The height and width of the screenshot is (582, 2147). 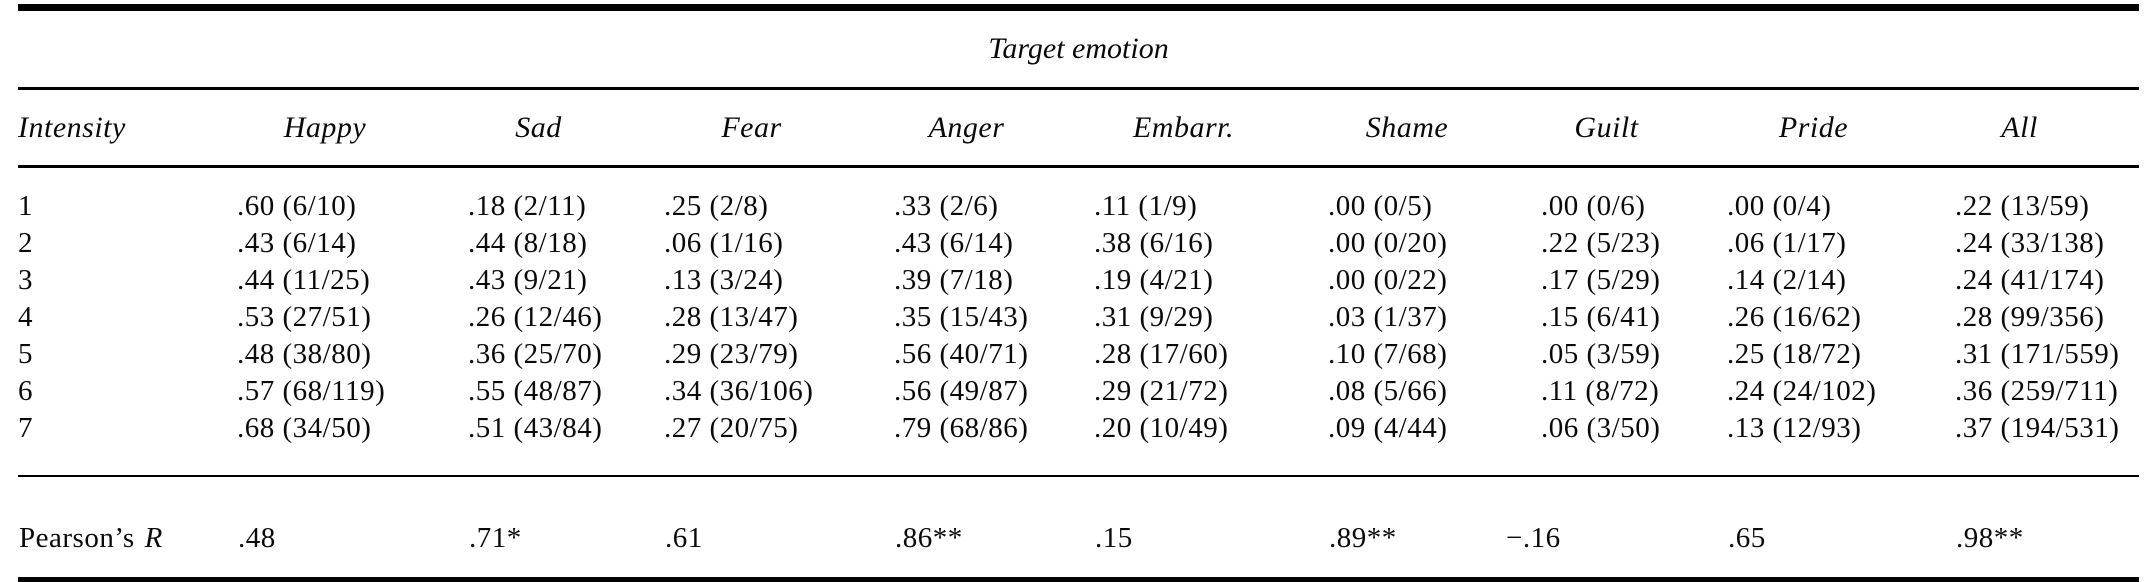 What do you see at coordinates (1154, 280) in the screenshot?
I see `value-cell: .19 (4/21)` at bounding box center [1154, 280].